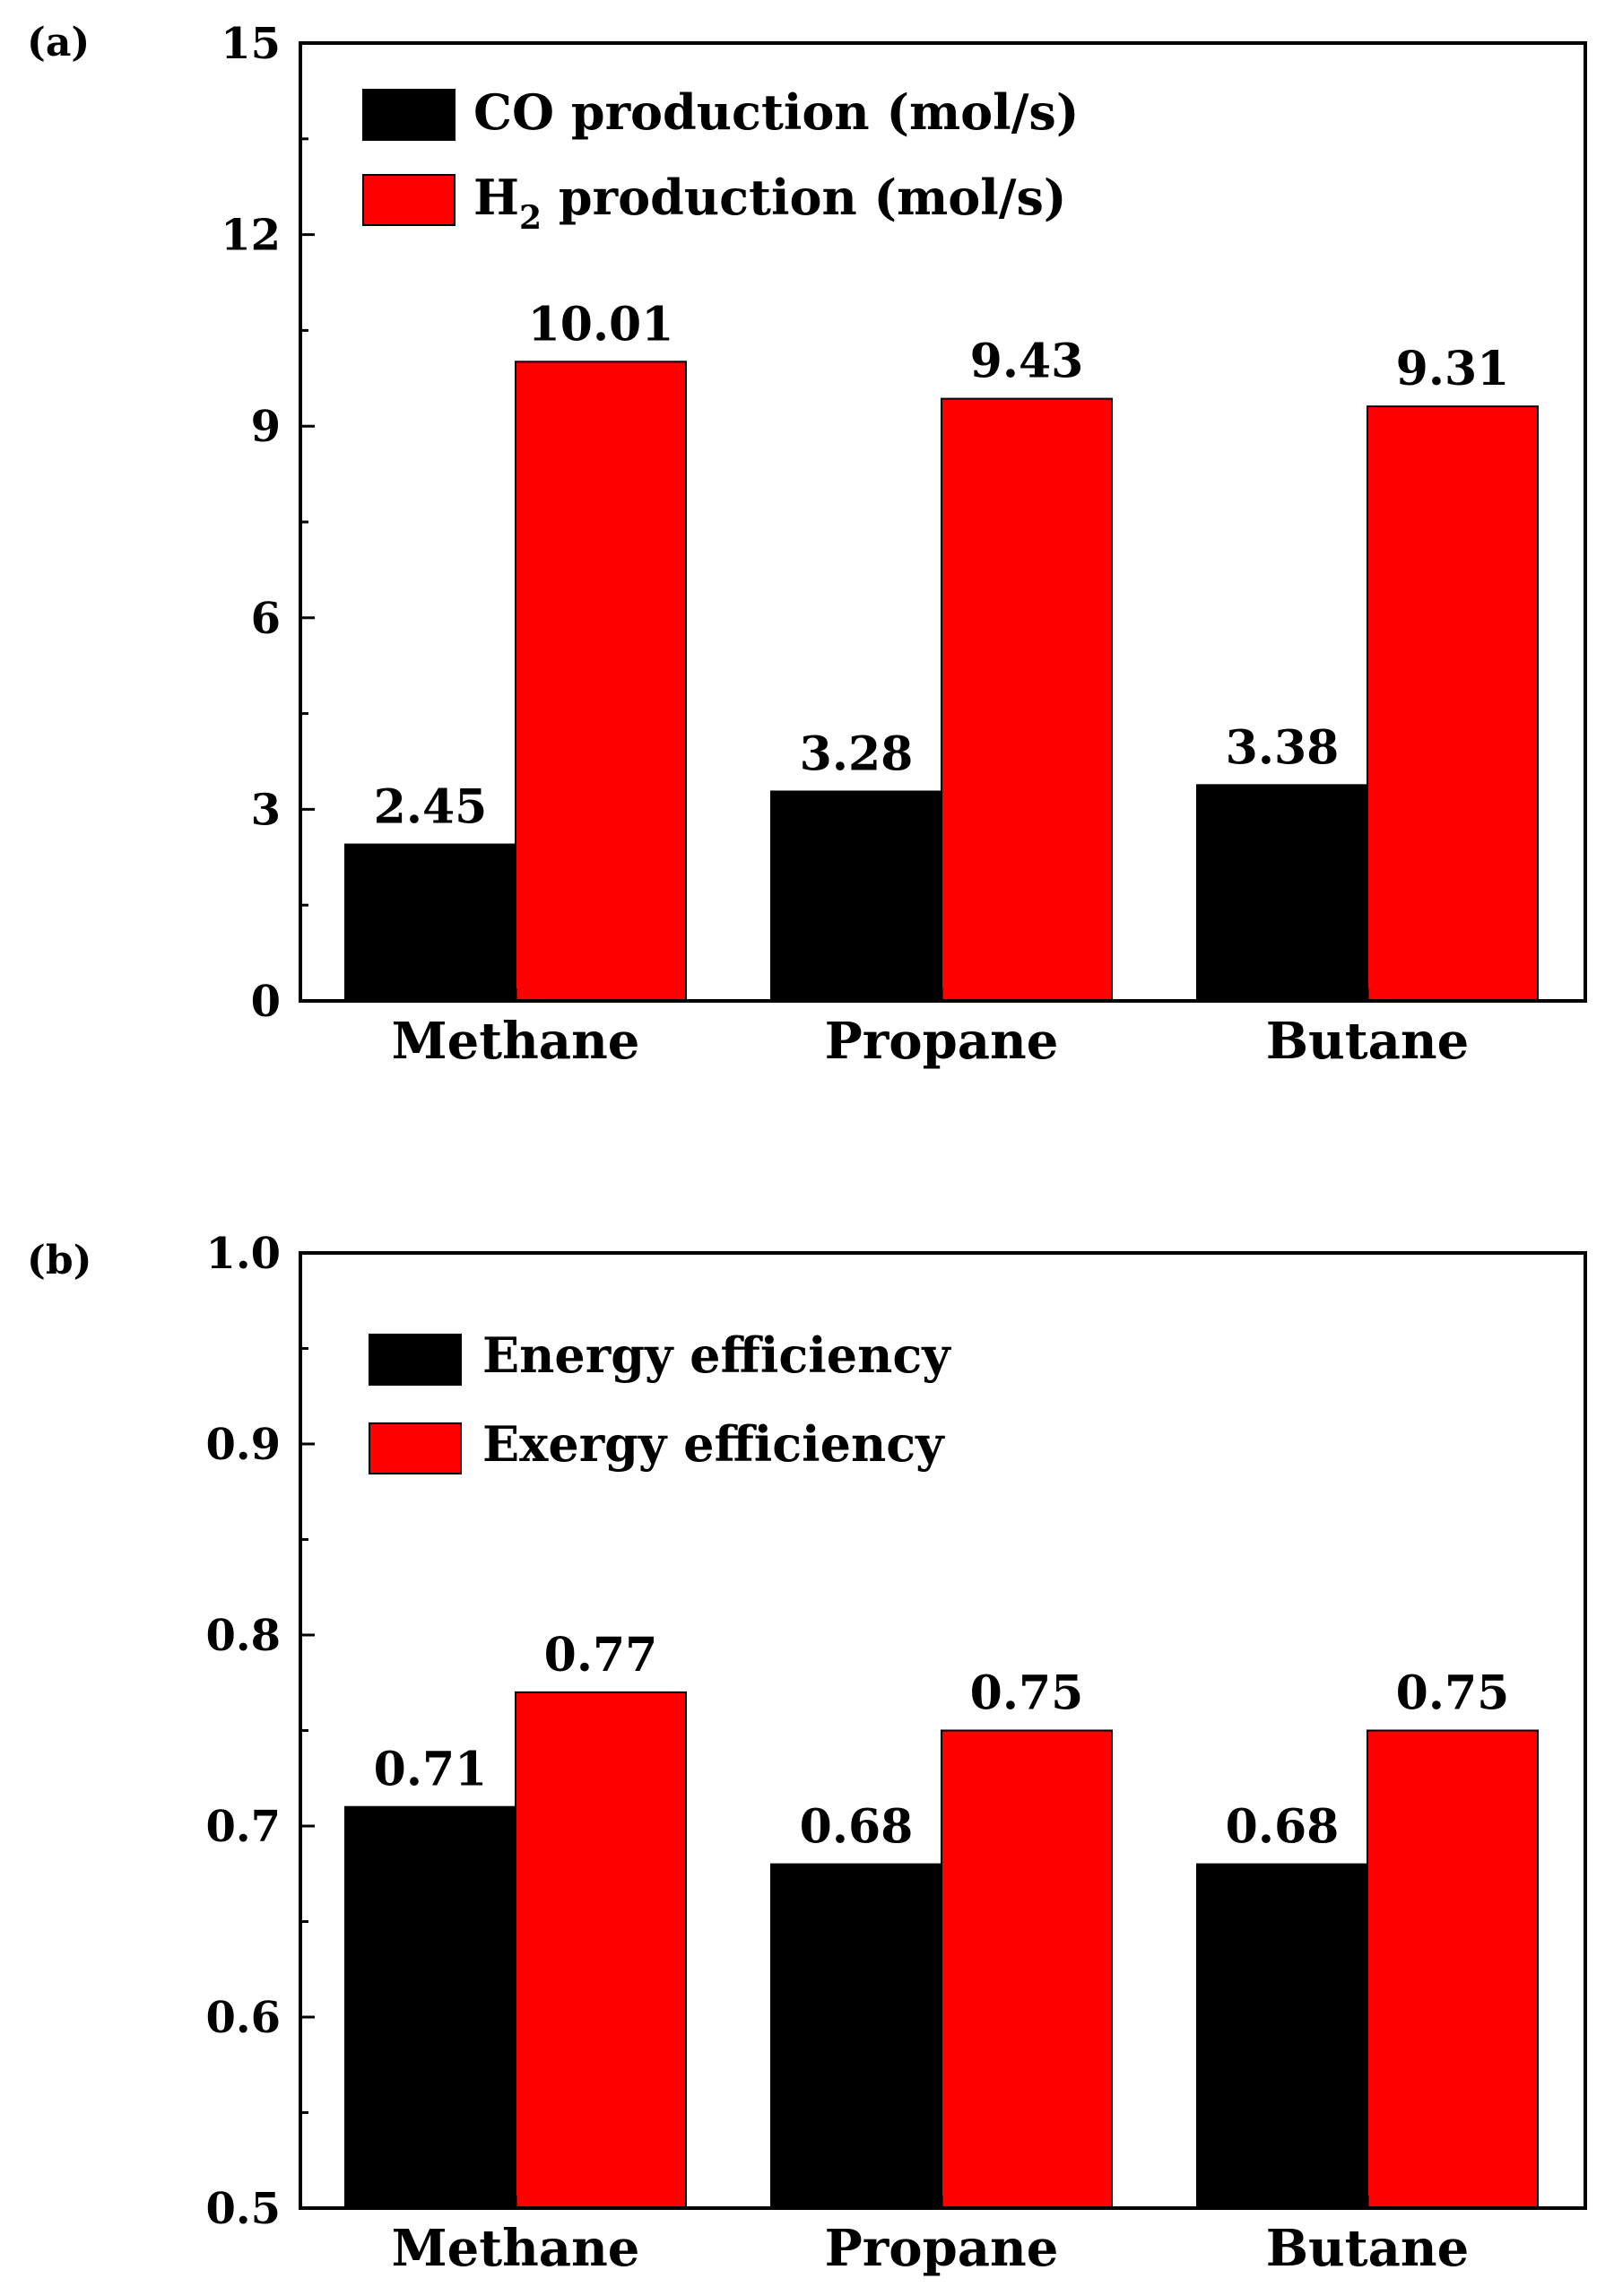 This screenshot has height=2296, width=1614. What do you see at coordinates (530, 218) in the screenshot?
I see `legend-text-subscript: 2` at bounding box center [530, 218].